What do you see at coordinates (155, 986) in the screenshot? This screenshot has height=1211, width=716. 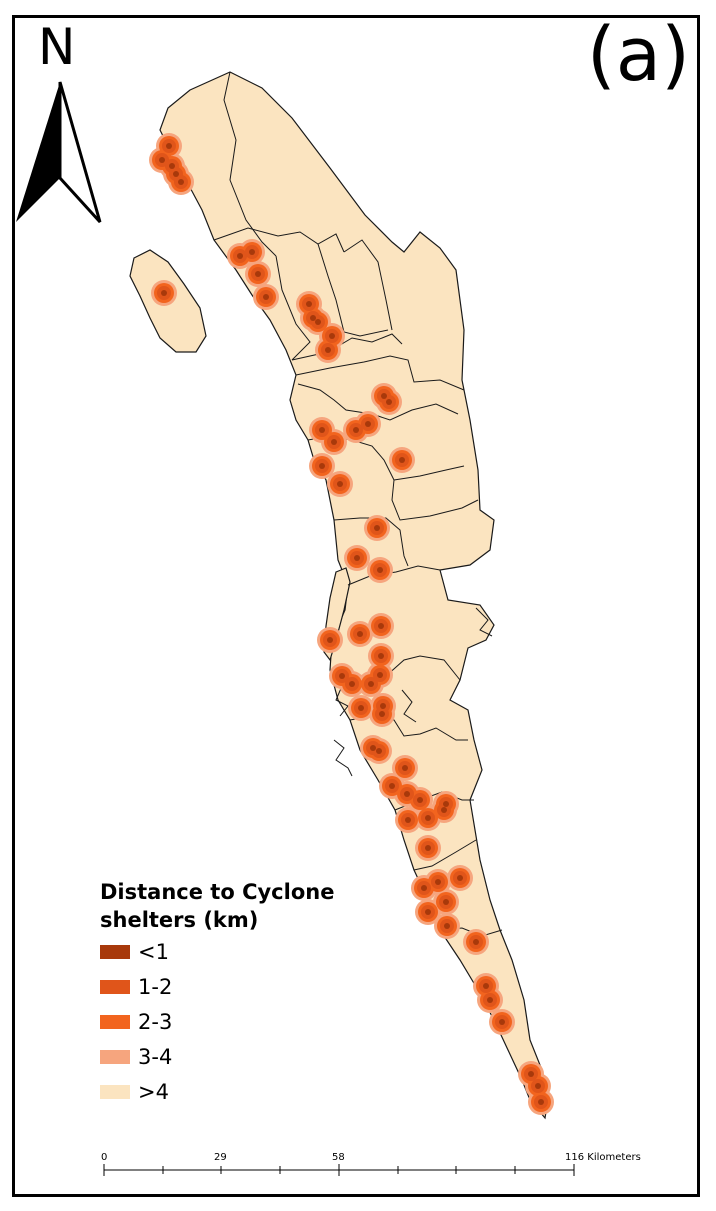 I see `legend-label-1-2: 1-2` at bounding box center [155, 986].